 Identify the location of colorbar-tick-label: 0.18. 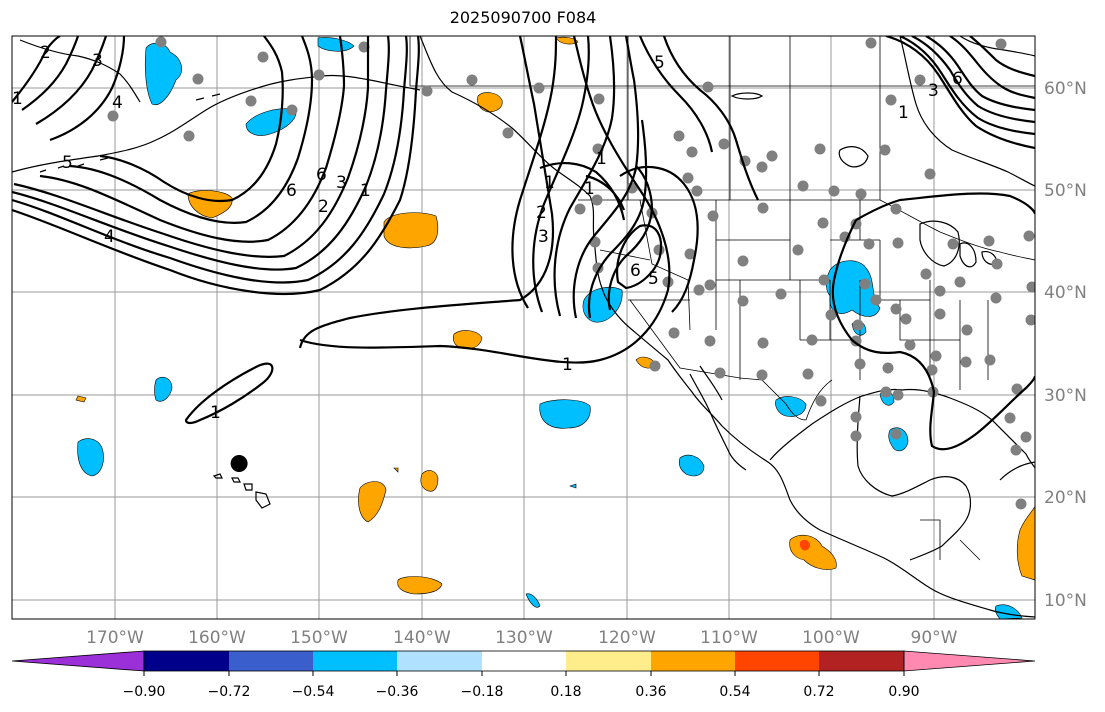
(565, 692).